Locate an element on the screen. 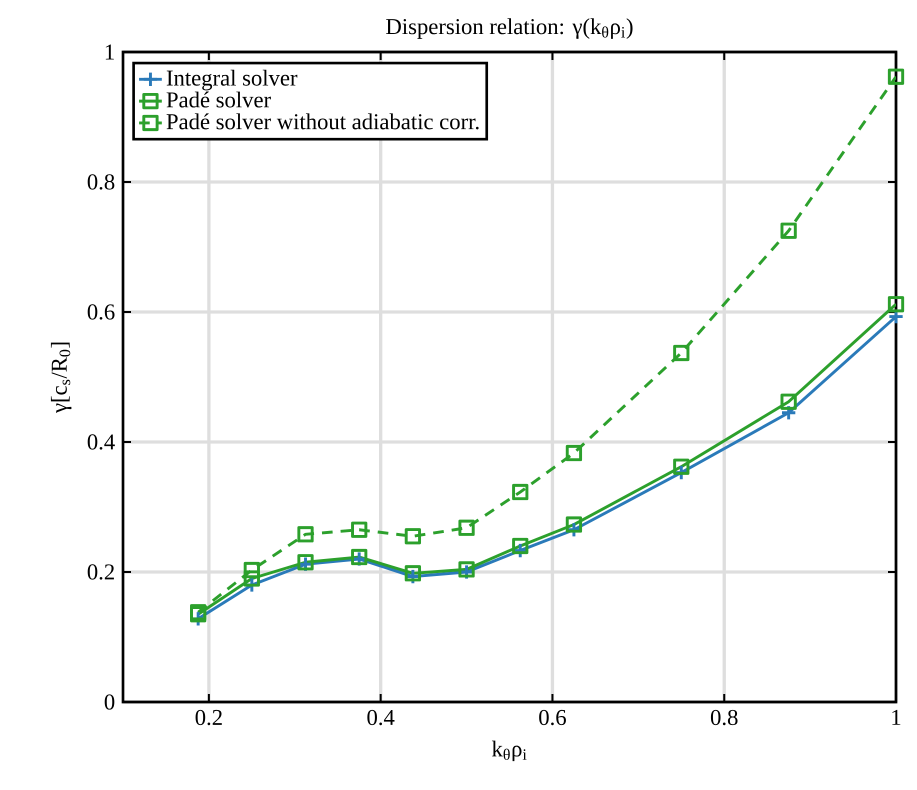 This screenshot has height=790, width=917. y-tick-label: 0 is located at coordinates (109, 702).